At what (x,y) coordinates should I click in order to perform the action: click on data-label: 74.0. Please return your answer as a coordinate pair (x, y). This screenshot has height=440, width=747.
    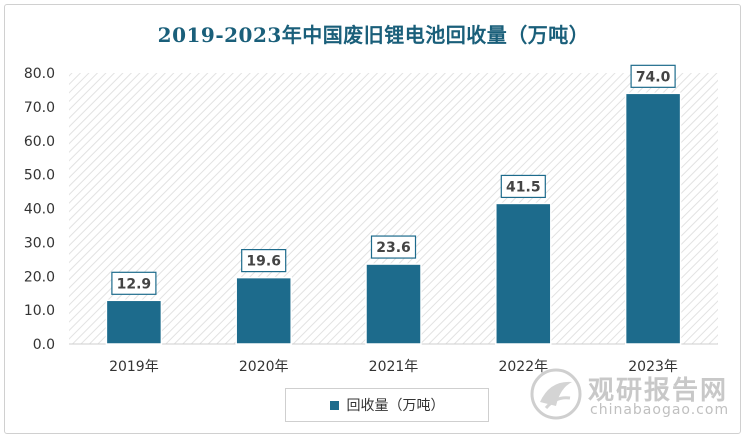
    Looking at the image, I should click on (653, 77).